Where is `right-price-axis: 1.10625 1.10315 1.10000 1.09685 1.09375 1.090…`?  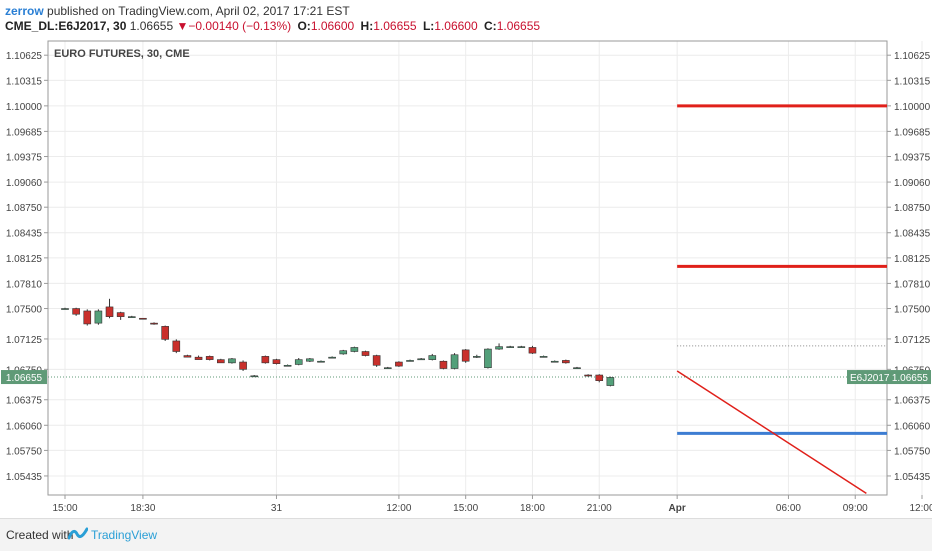 right-price-axis: 1.10625 1.10315 1.10000 1.09685 1.09375 1.090… is located at coordinates (909, 267).